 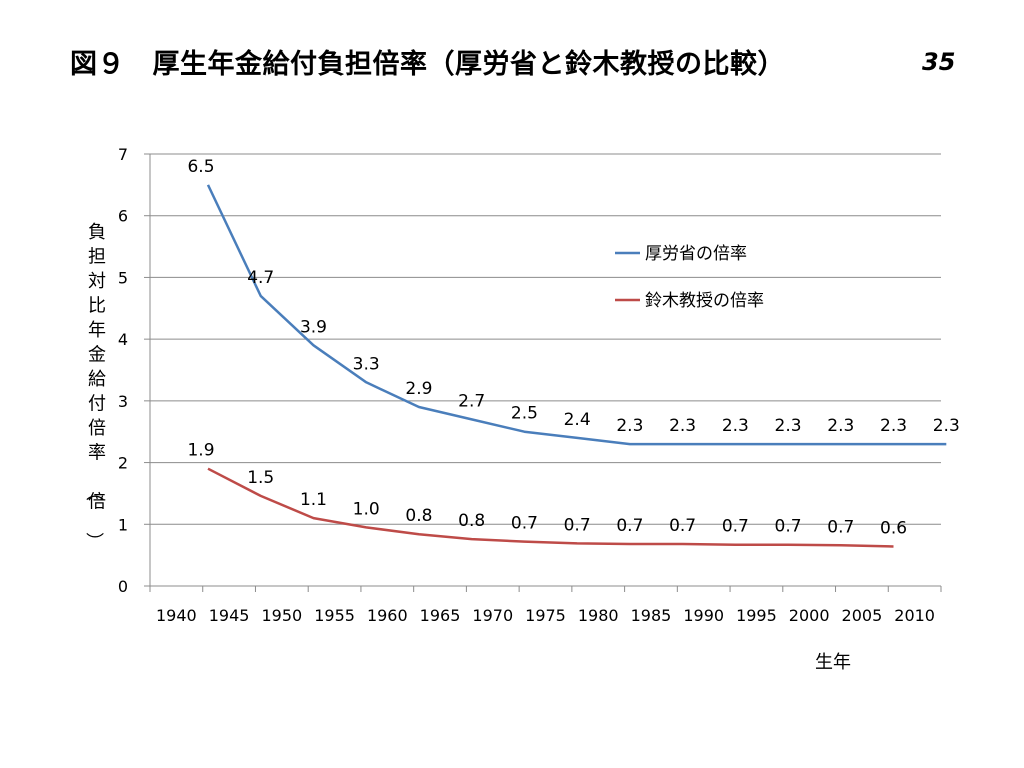 I want to click on x-tick-label: 1955, so click(x=334, y=615).